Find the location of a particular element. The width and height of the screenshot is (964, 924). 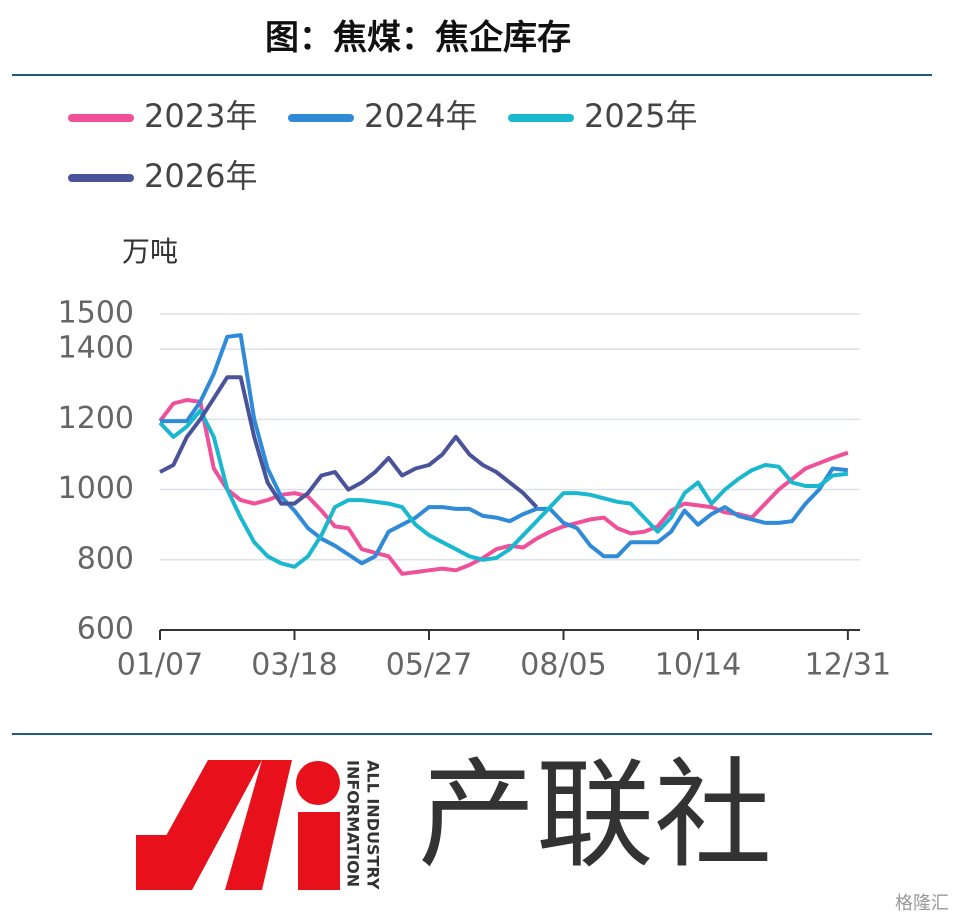

chart-title: 图：焦煤：焦企库存 is located at coordinates (418, 38).